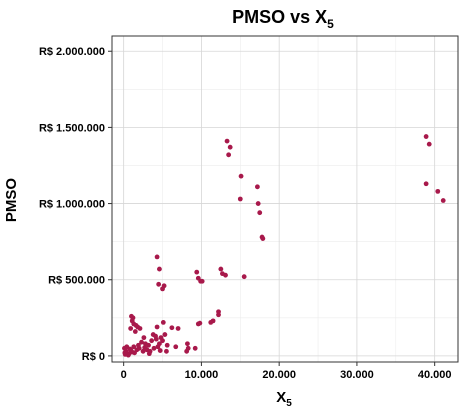 This screenshot has width=467, height=415. What do you see at coordinates (435, 375) in the screenshot?
I see `x-tick-label: 40.000` at bounding box center [435, 375].